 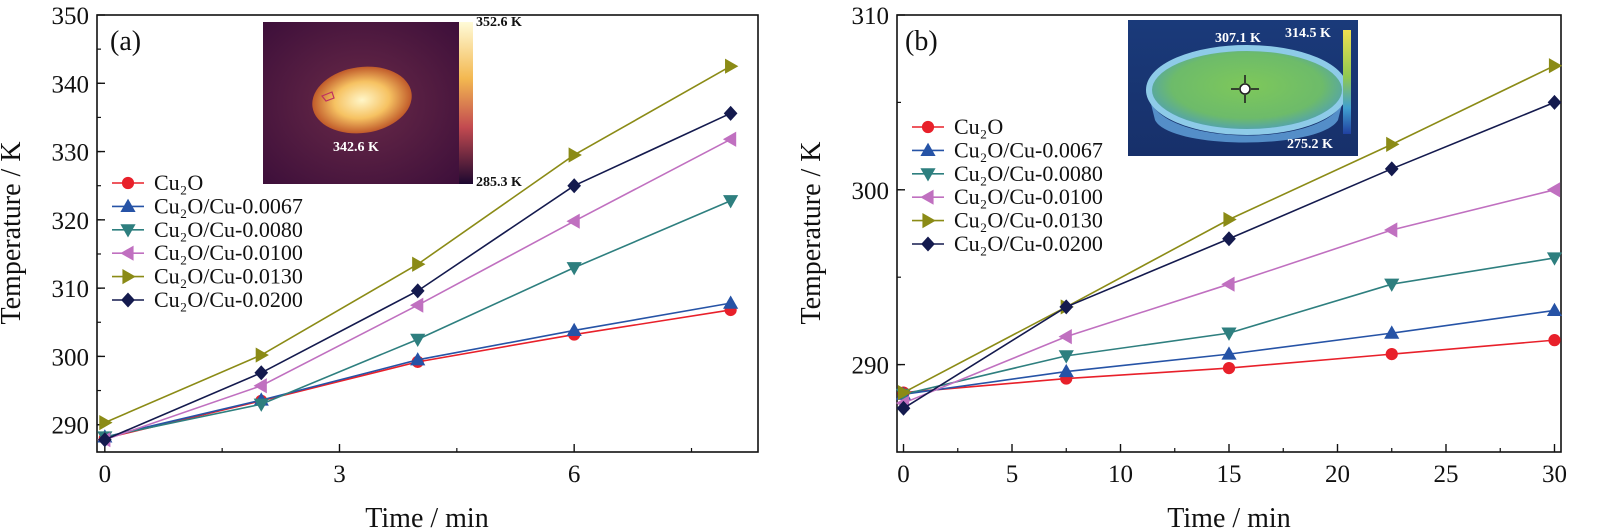 I want to click on panel-a-legend-item: Cu₂O/Cu-0.0130, so click(x=207, y=276).